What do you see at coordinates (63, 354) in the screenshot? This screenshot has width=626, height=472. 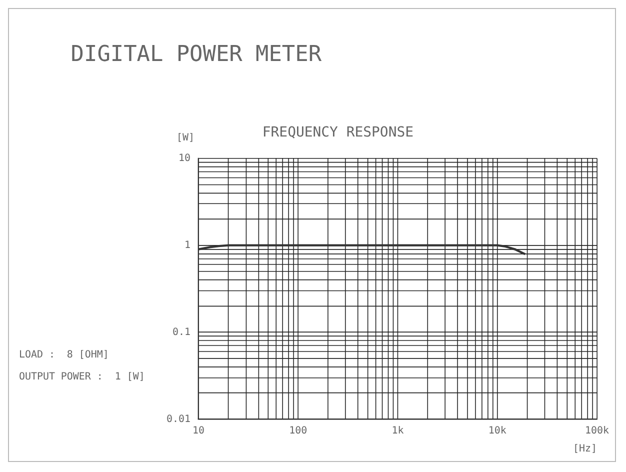 I see `text: LOAD : 8 [OHM]` at bounding box center [63, 354].